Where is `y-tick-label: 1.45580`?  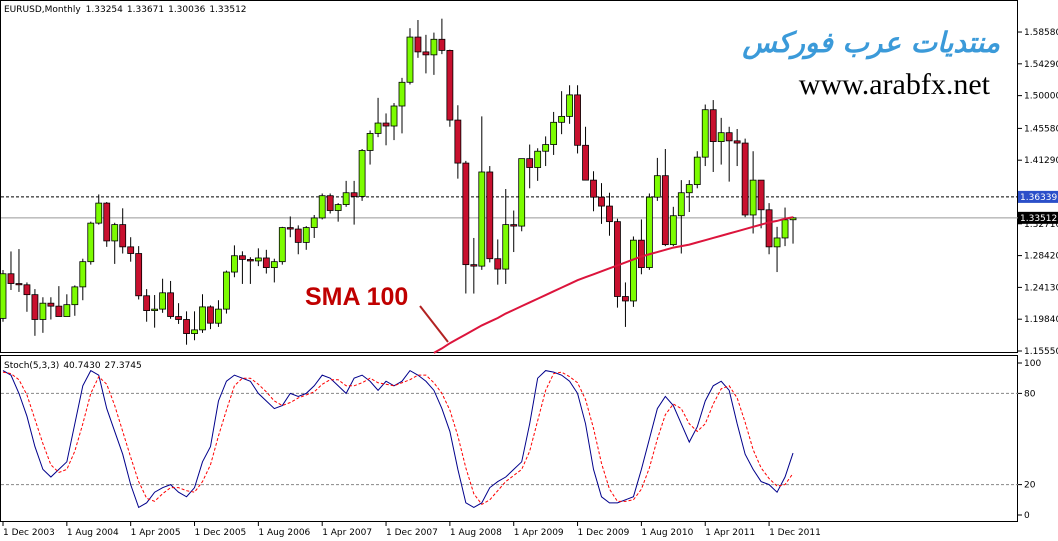 y-tick-label: 1.45580 is located at coordinates (1041, 129).